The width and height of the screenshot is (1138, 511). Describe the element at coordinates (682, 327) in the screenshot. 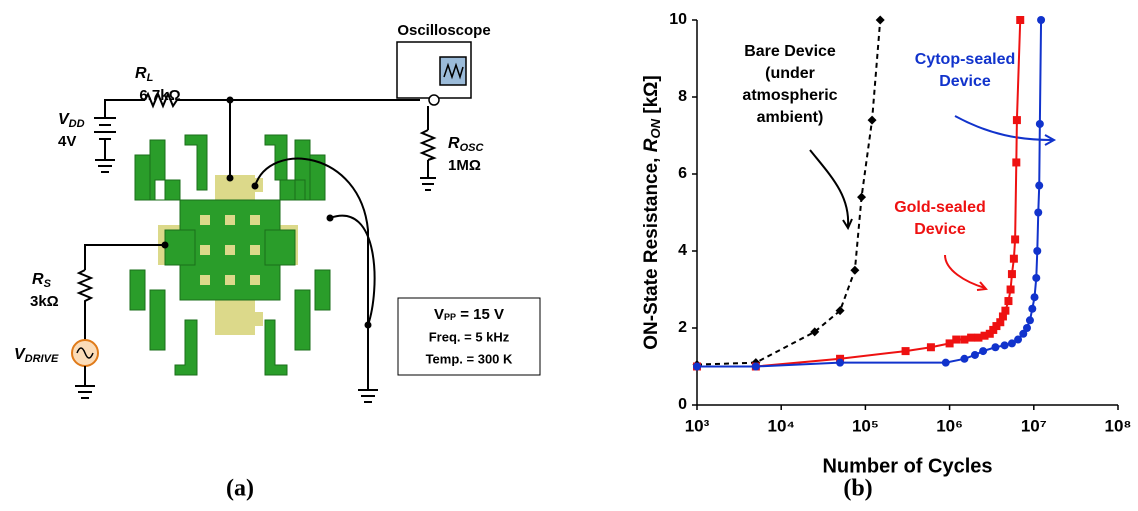

I see `y-tick-label: 2` at that location.